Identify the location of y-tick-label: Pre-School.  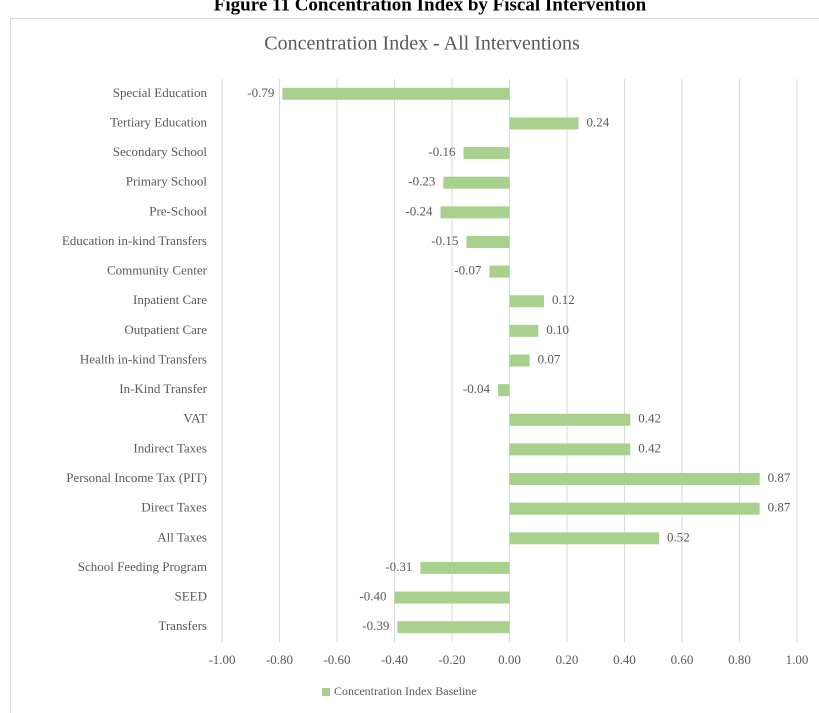
(178, 210).